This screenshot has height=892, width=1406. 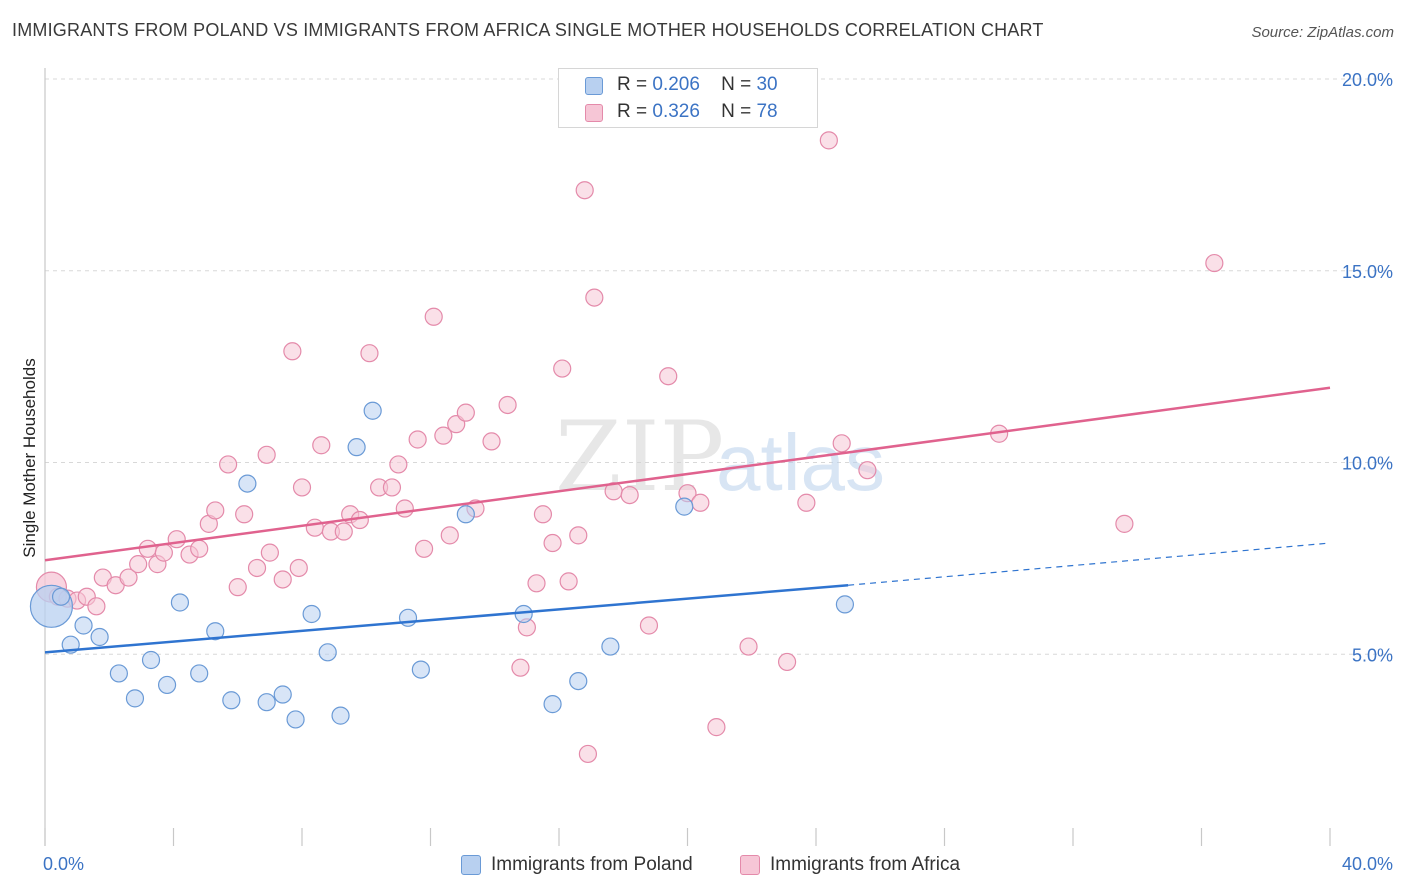 I want to click on watermark: ZIP atlas, so click(x=720, y=457).